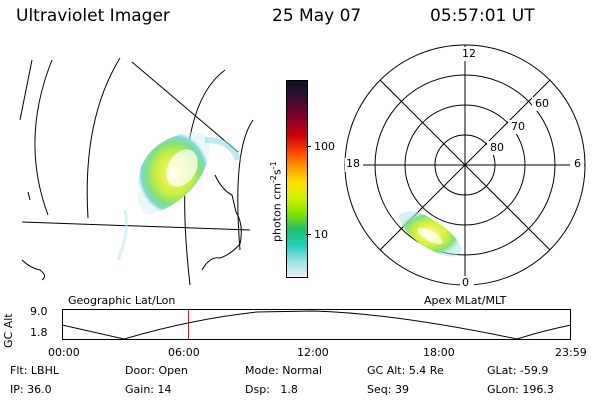 The image size is (600, 400). What do you see at coordinates (184, 352) in the screenshot?
I see `time-tick-label: 06:00` at bounding box center [184, 352].